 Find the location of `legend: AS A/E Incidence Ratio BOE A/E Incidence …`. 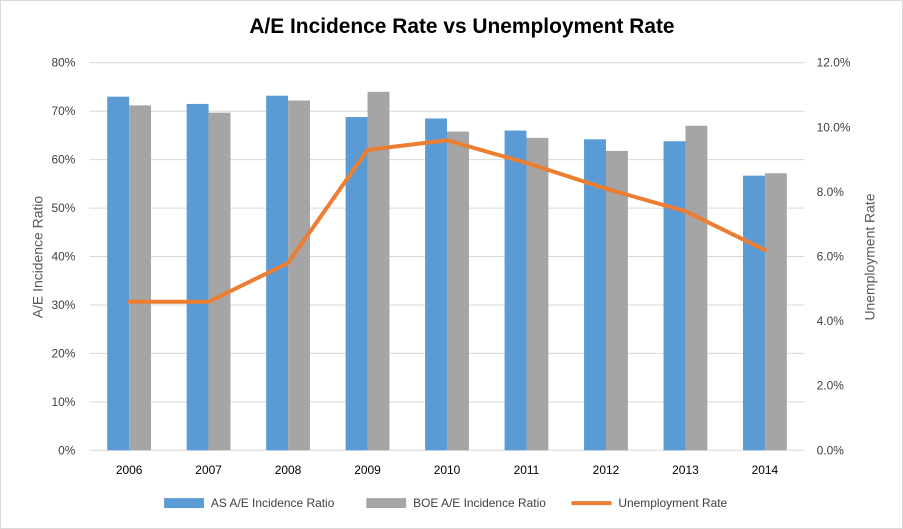

legend: AS A/E Incidence Ratio BOE A/E Incidence … is located at coordinates (446, 503).